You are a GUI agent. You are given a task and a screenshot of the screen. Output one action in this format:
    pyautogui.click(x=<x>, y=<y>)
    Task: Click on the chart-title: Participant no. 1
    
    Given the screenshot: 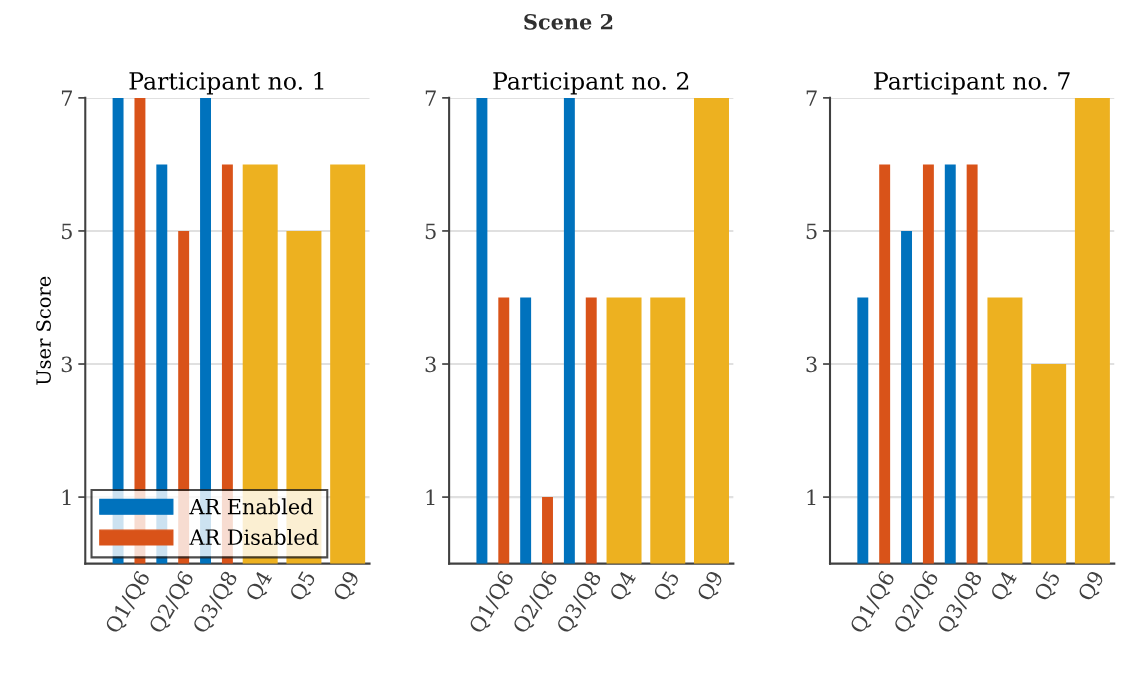 What is the action you would take?
    pyautogui.click(x=226, y=83)
    